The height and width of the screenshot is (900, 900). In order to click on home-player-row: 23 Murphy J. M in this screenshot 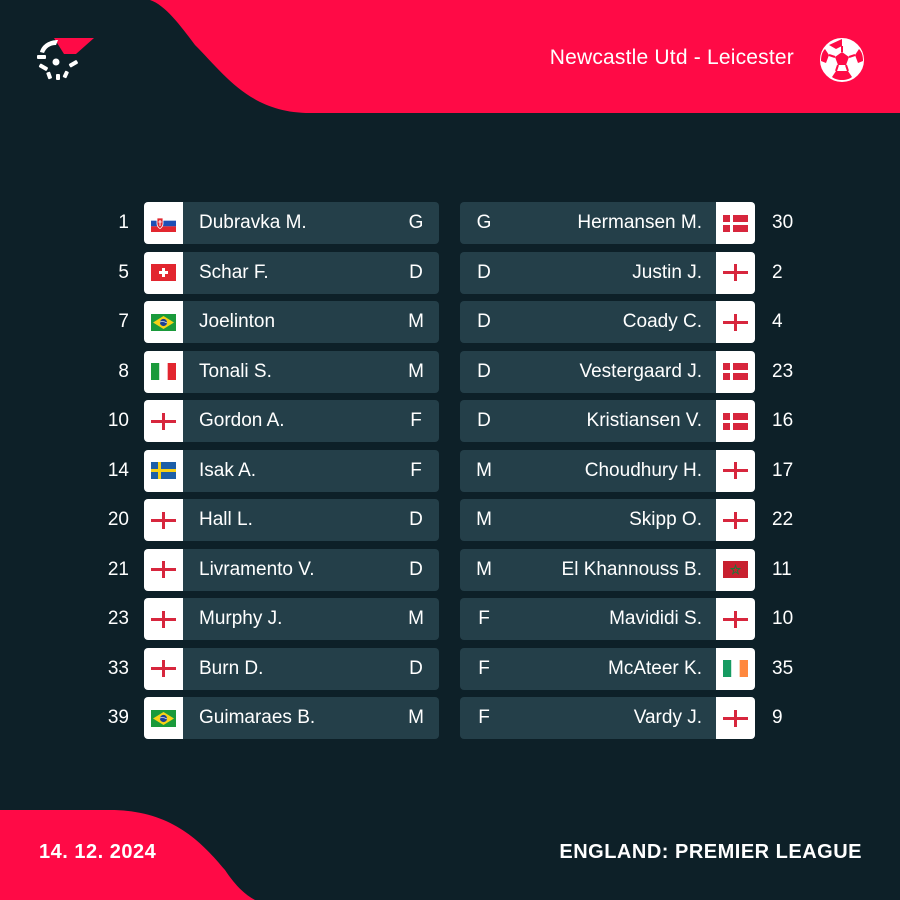, I will do `click(450, 619)`.